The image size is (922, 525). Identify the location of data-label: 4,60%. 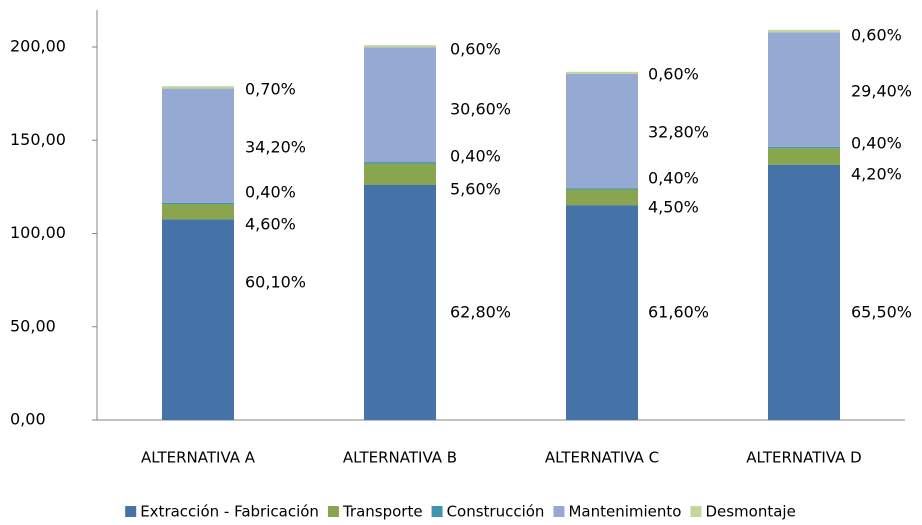
(270, 224).